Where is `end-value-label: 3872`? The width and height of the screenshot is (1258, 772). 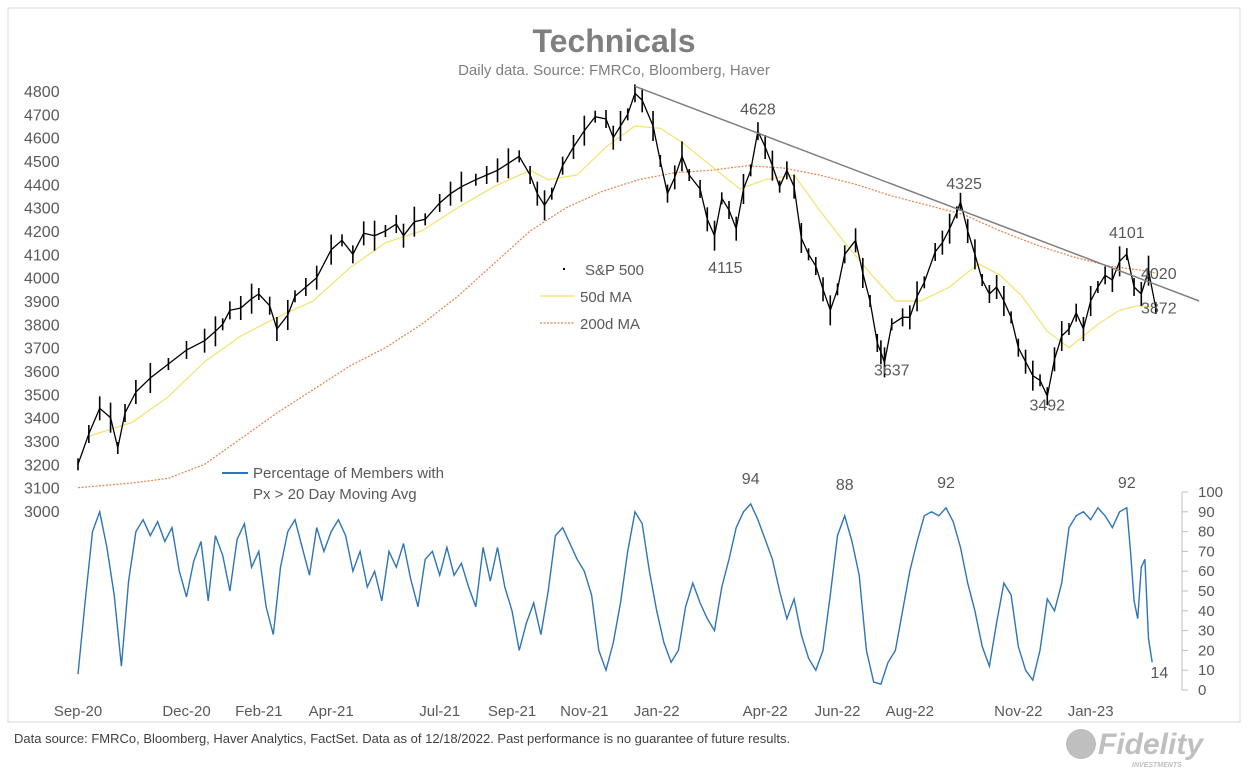 end-value-label: 3872 is located at coordinates (1159, 309).